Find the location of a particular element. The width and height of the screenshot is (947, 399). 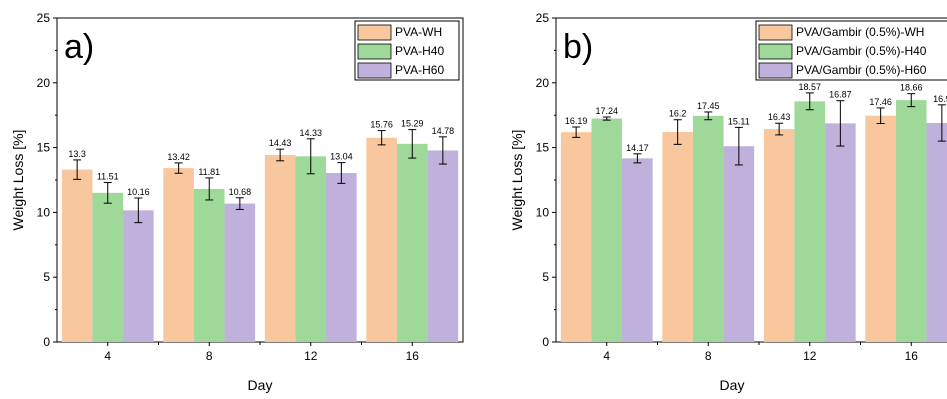

data-label: 13.04 is located at coordinates (341, 157).